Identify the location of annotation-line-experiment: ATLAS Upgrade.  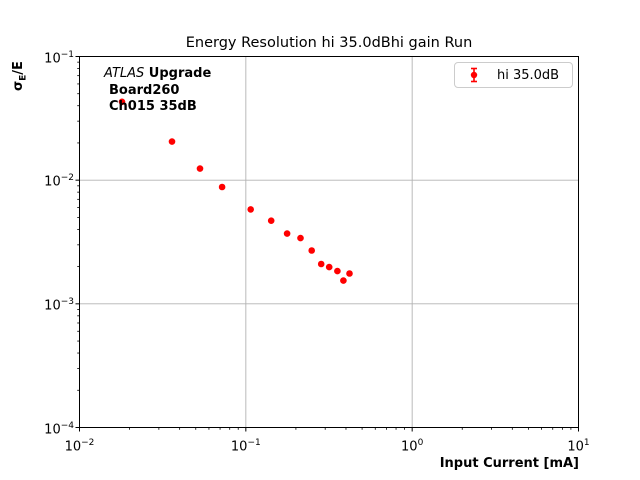
(157, 74).